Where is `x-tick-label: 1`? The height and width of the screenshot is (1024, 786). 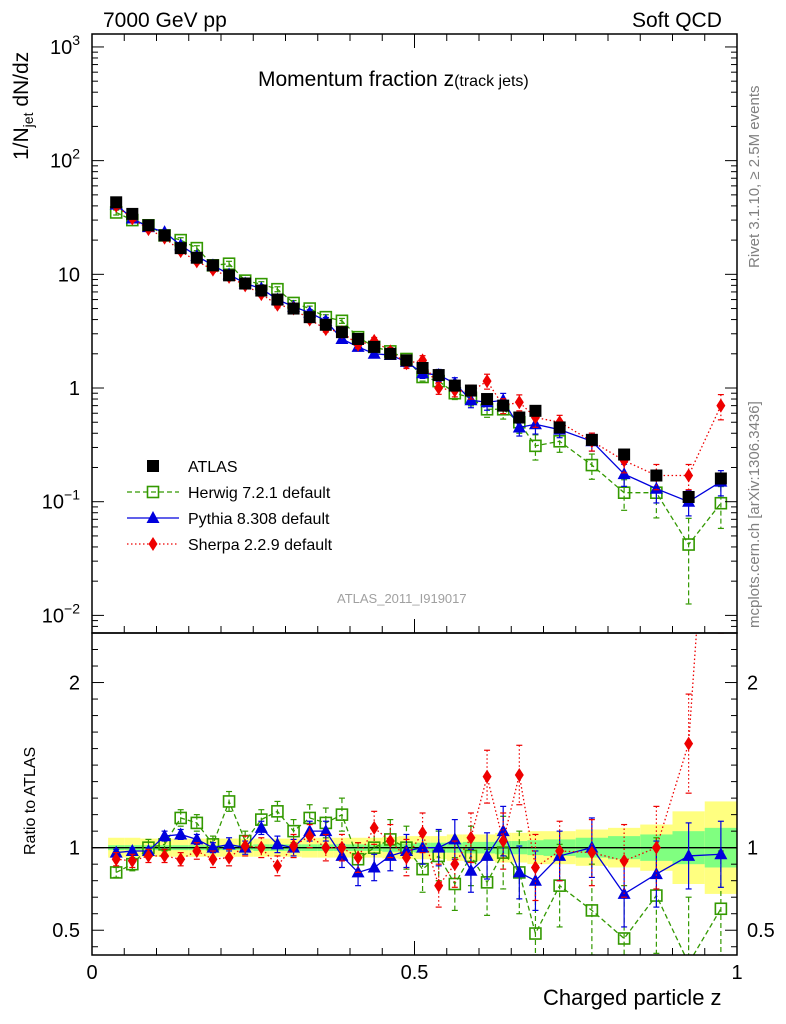 x-tick-label: 1 is located at coordinates (736, 973).